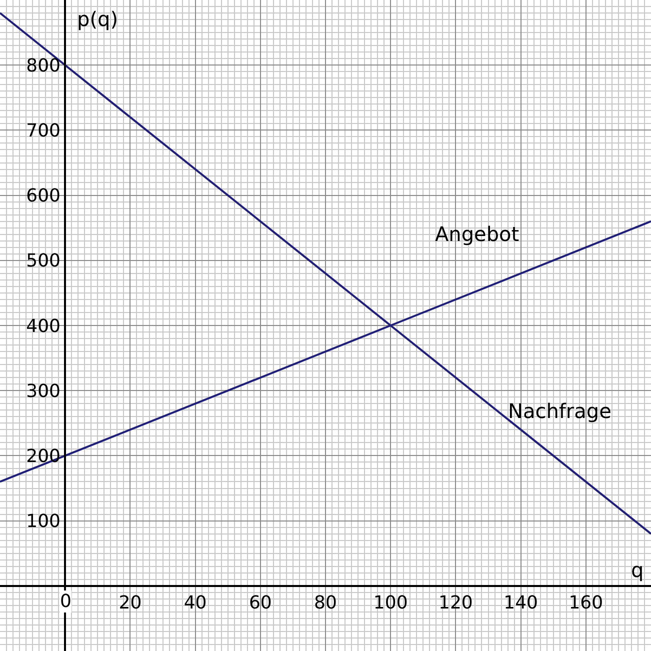 Image resolution: width=651 pixels, height=651 pixels. Describe the element at coordinates (43, 326) in the screenshot. I see `y-tick-label: 400` at that location.